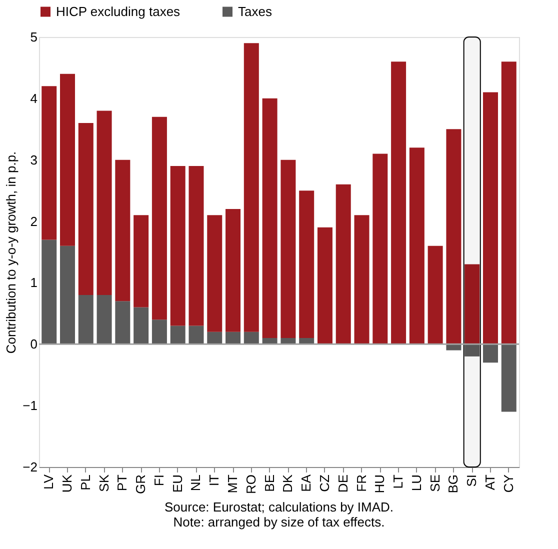  What do you see at coordinates (453, 484) in the screenshot?
I see `x-tick-label: BG` at bounding box center [453, 484].